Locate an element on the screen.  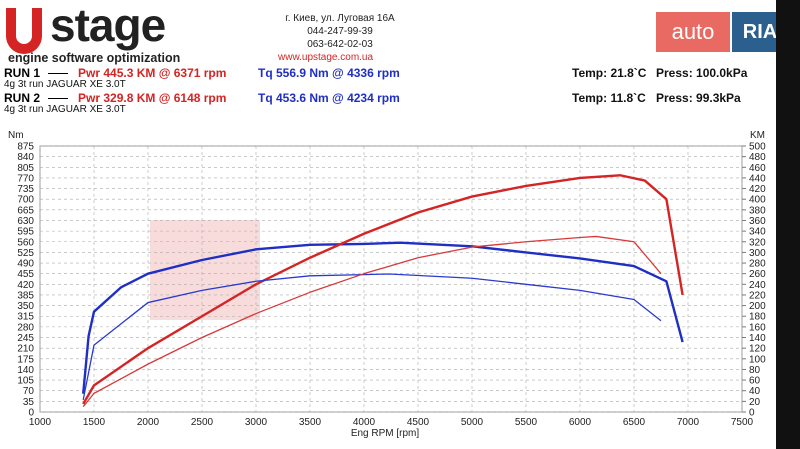
y2-tick-label: 480 is located at coordinates (757, 157).